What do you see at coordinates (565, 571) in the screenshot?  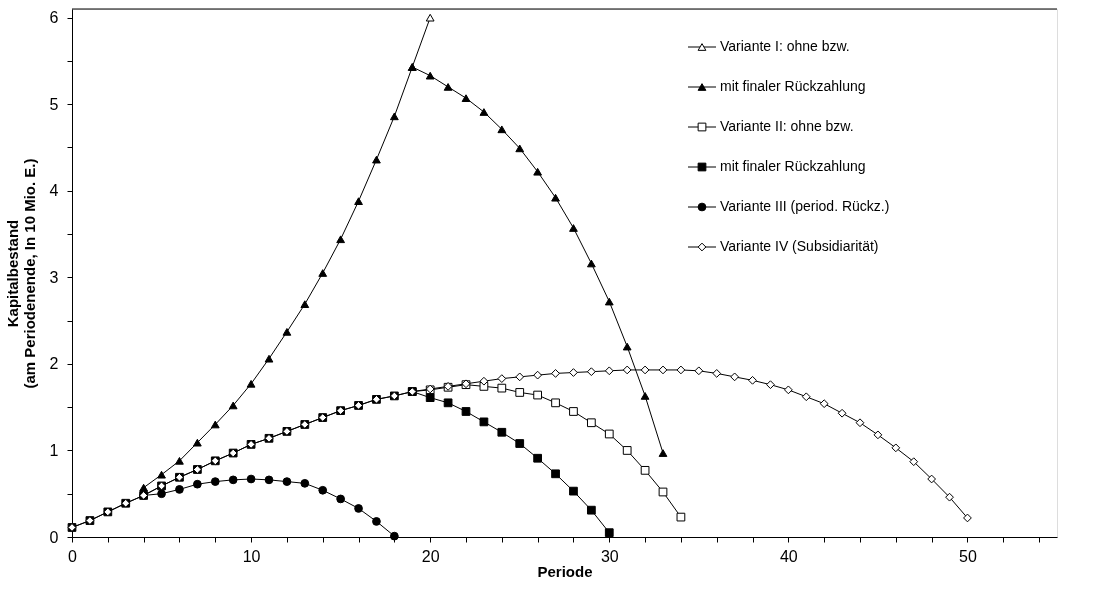 I see `x-axis-title: Periode` at bounding box center [565, 571].